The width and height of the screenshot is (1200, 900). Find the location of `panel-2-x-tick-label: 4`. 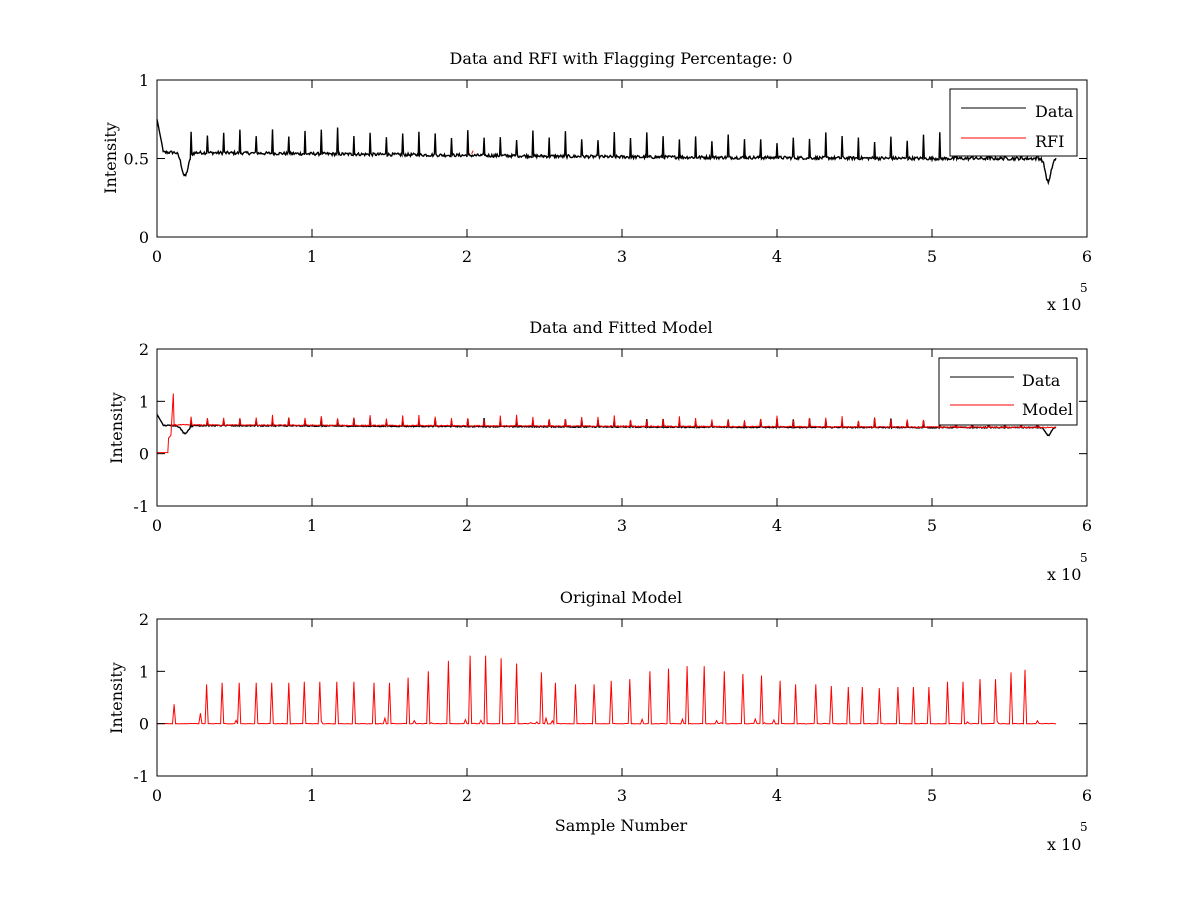

panel-2-x-tick-label: 4 is located at coordinates (777, 525).